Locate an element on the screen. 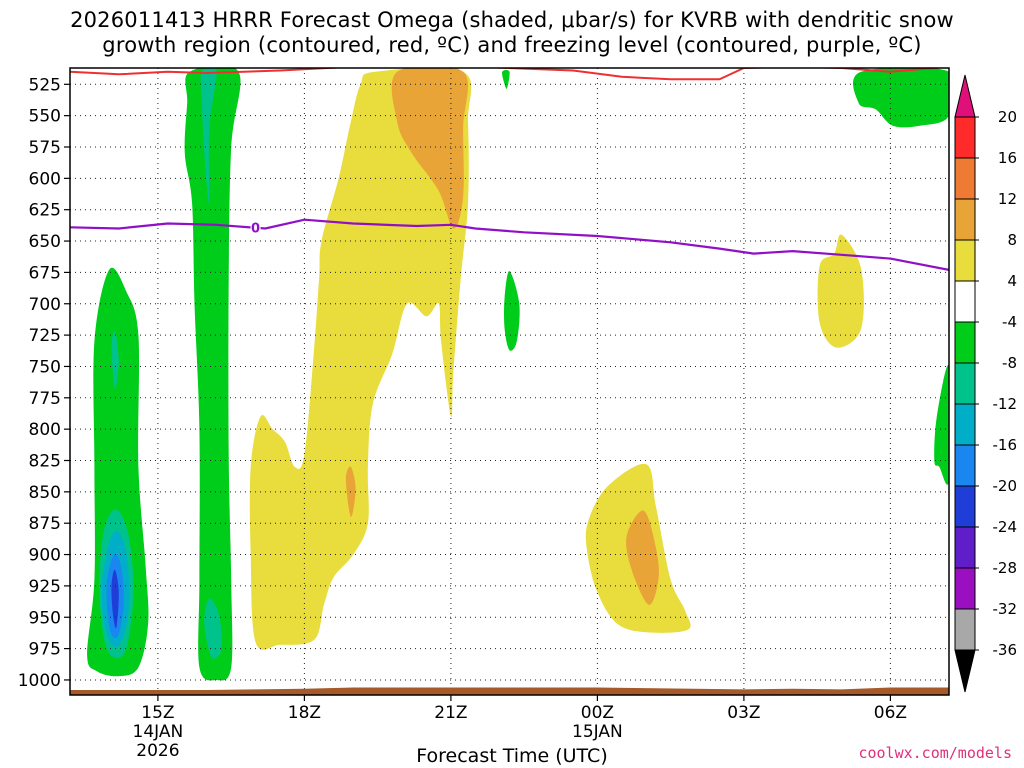 This screenshot has width=1024, height=768. y-tick-label-650: 650 is located at coordinates (45, 242).